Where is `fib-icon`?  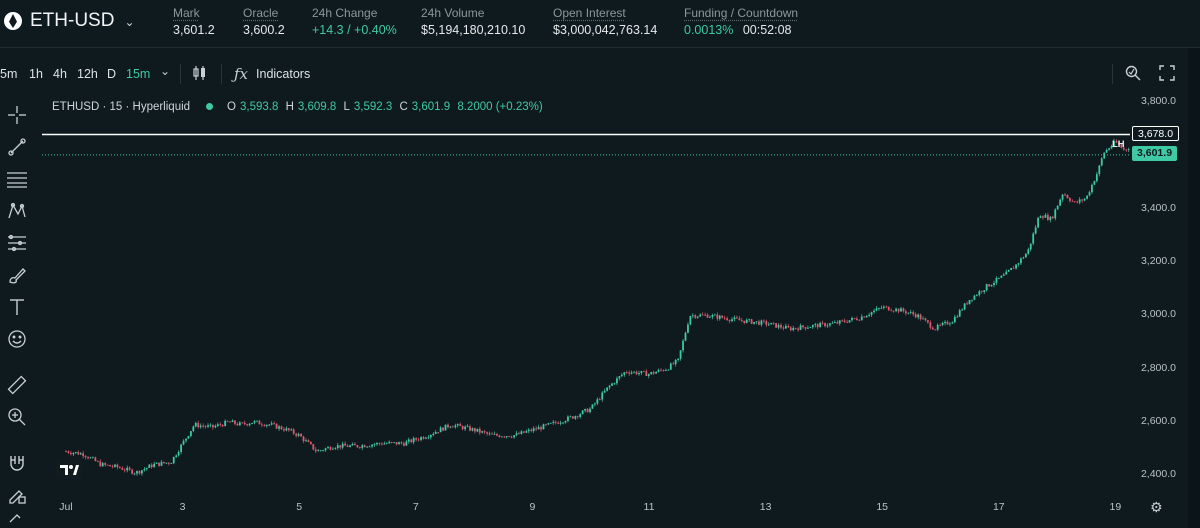
fib-icon is located at coordinates (17, 243).